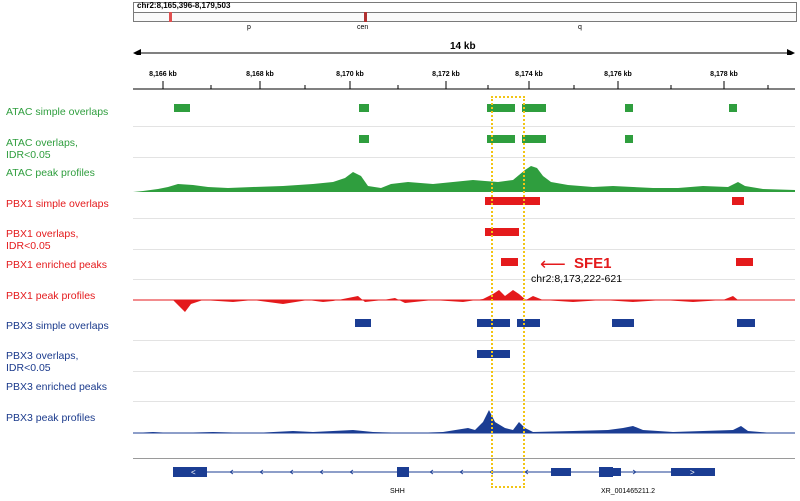 The height and width of the screenshot is (501, 800). I want to click on pbx3-peak-profile, so click(464, 422).